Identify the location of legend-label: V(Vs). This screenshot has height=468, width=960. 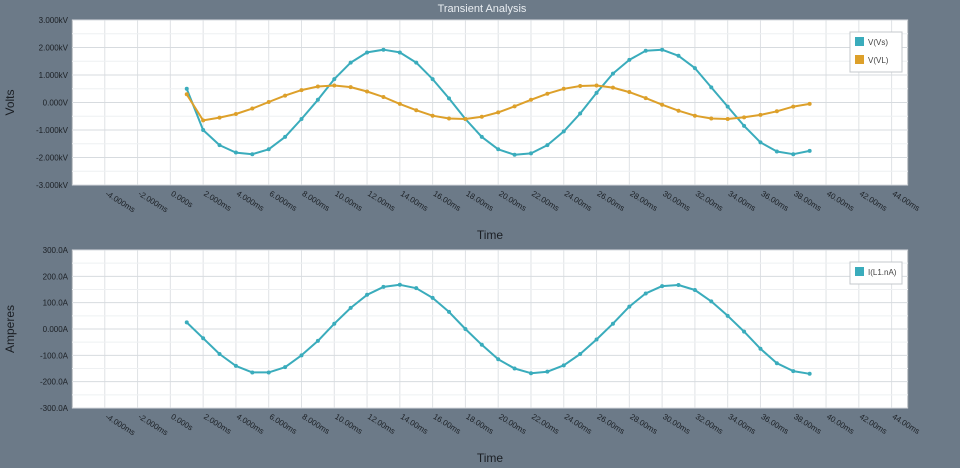
(878, 42).